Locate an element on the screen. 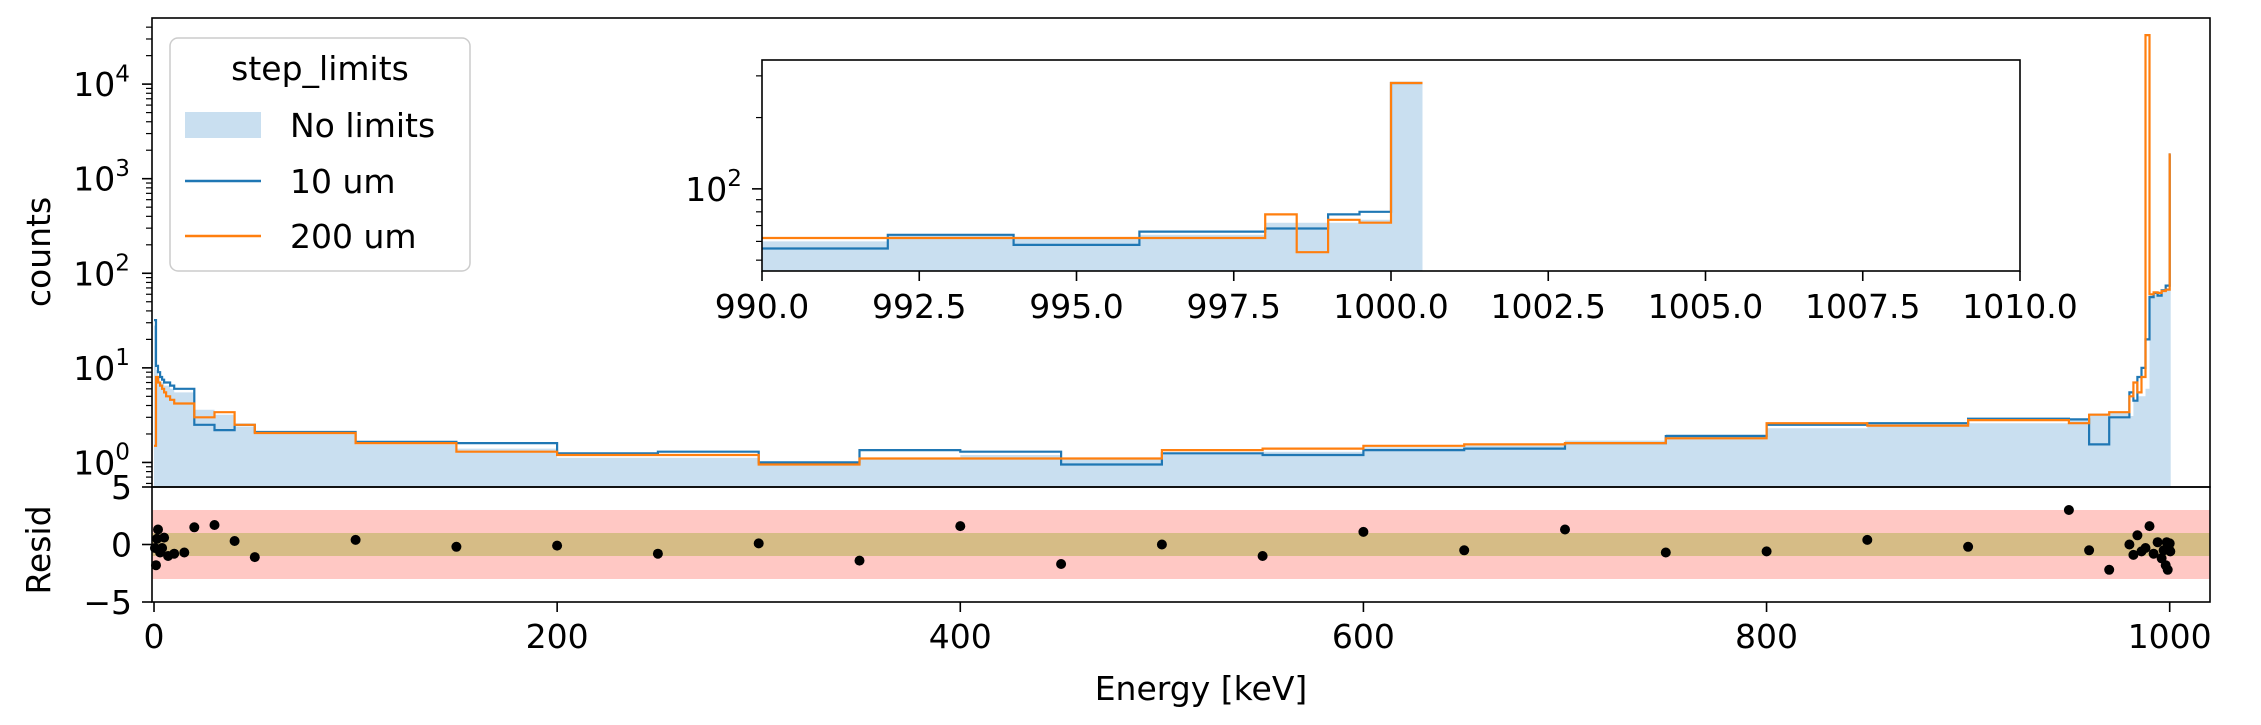 Image resolution: width=2261 pixels, height=725 pixels. x-tick-label: 1000 is located at coordinates (2170, 636).